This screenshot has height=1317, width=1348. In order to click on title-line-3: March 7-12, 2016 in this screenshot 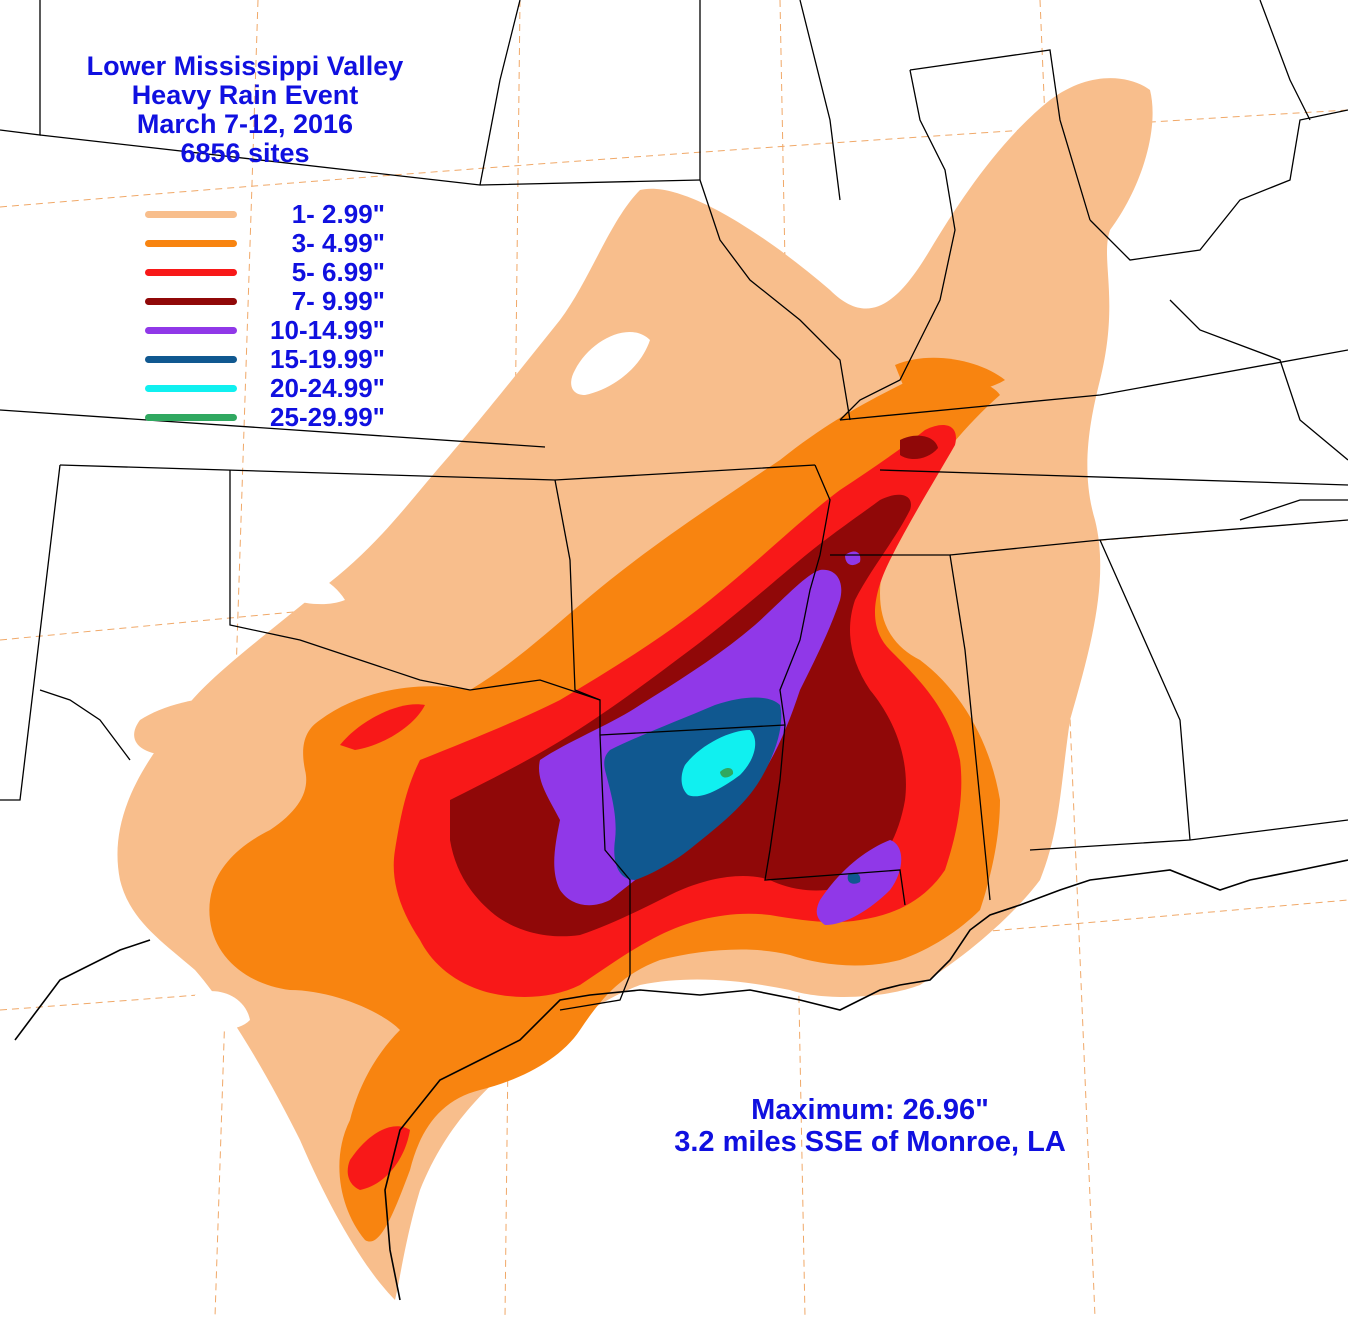, I will do `click(245, 124)`.